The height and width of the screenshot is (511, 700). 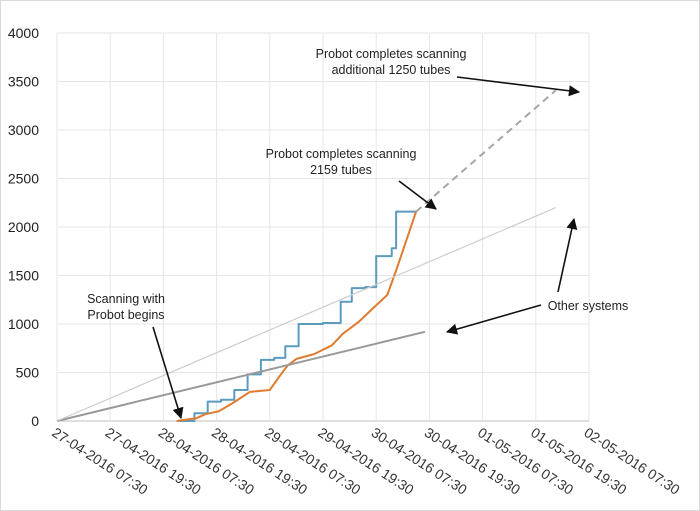 I want to click on y-tick-label: 2000, so click(x=23, y=227).